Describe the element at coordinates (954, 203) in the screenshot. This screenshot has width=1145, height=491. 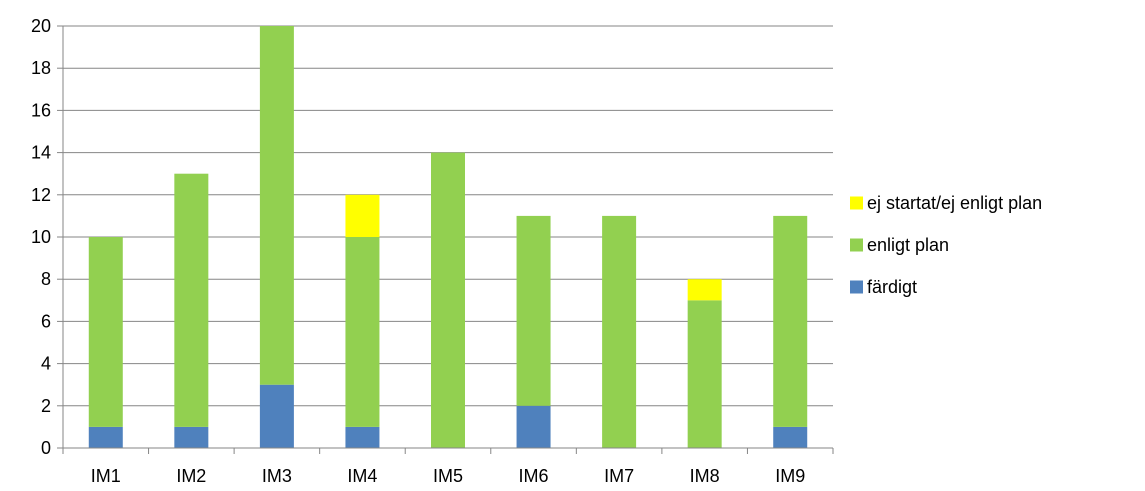
I see `legend-label-0: ej startat/ej enligt plan` at that location.